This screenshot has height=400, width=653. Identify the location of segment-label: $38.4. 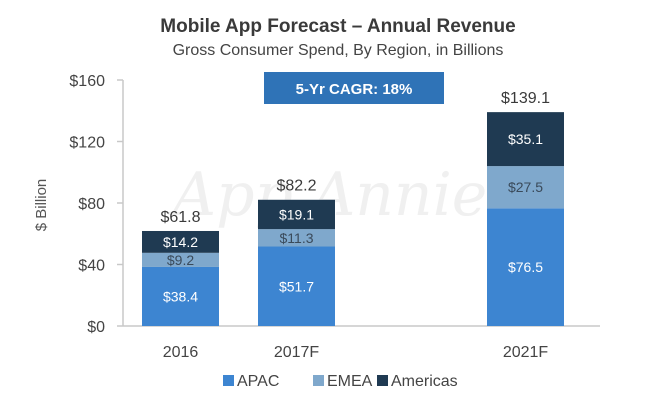
(180, 296).